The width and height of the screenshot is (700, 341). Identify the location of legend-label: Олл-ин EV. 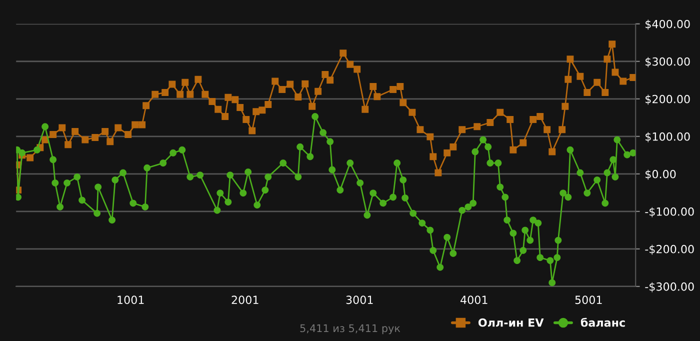
(511, 322).